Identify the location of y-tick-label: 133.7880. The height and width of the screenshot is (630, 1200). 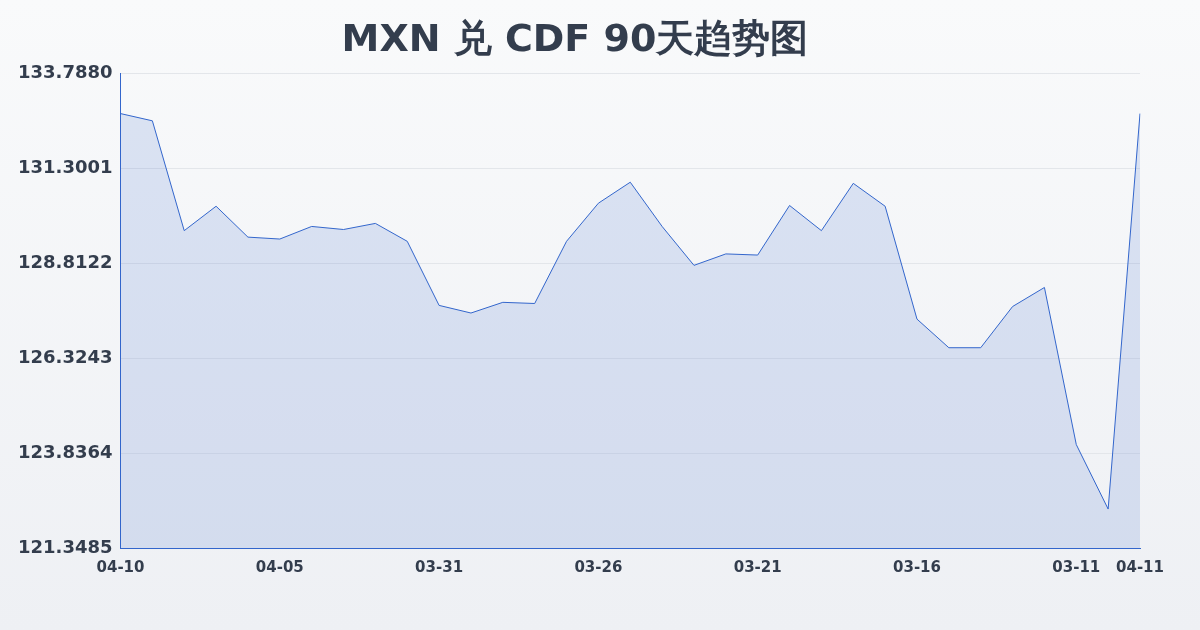
(65, 72).